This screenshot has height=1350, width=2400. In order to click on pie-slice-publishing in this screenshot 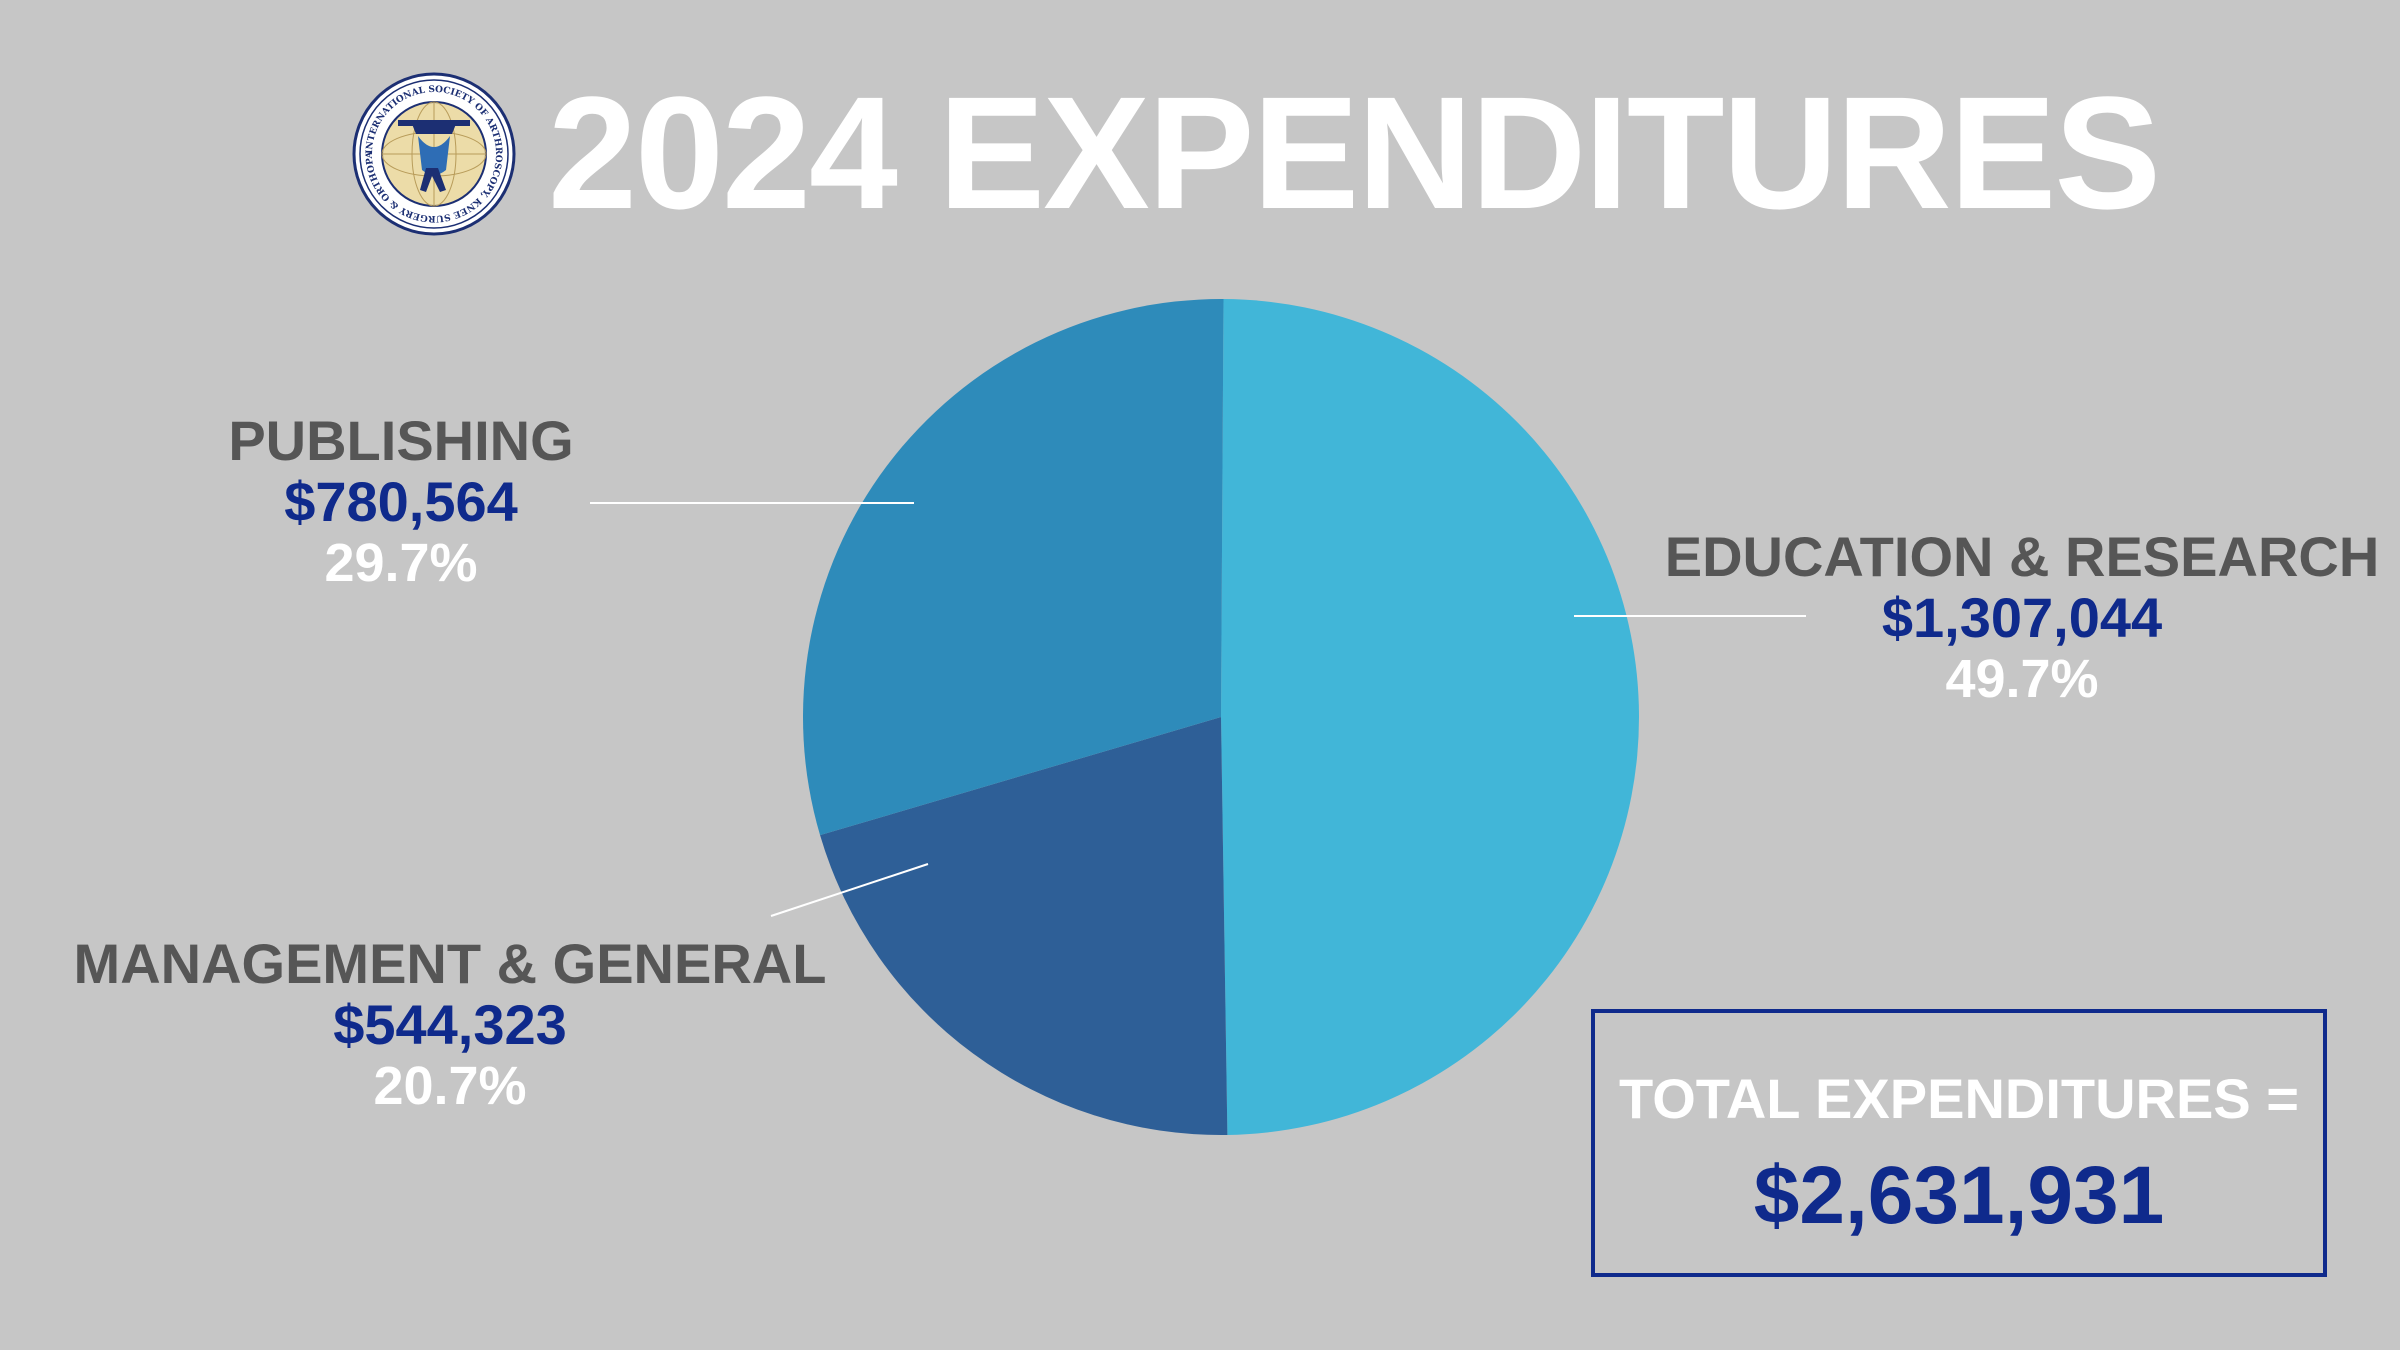, I will do `click(1013, 567)`.